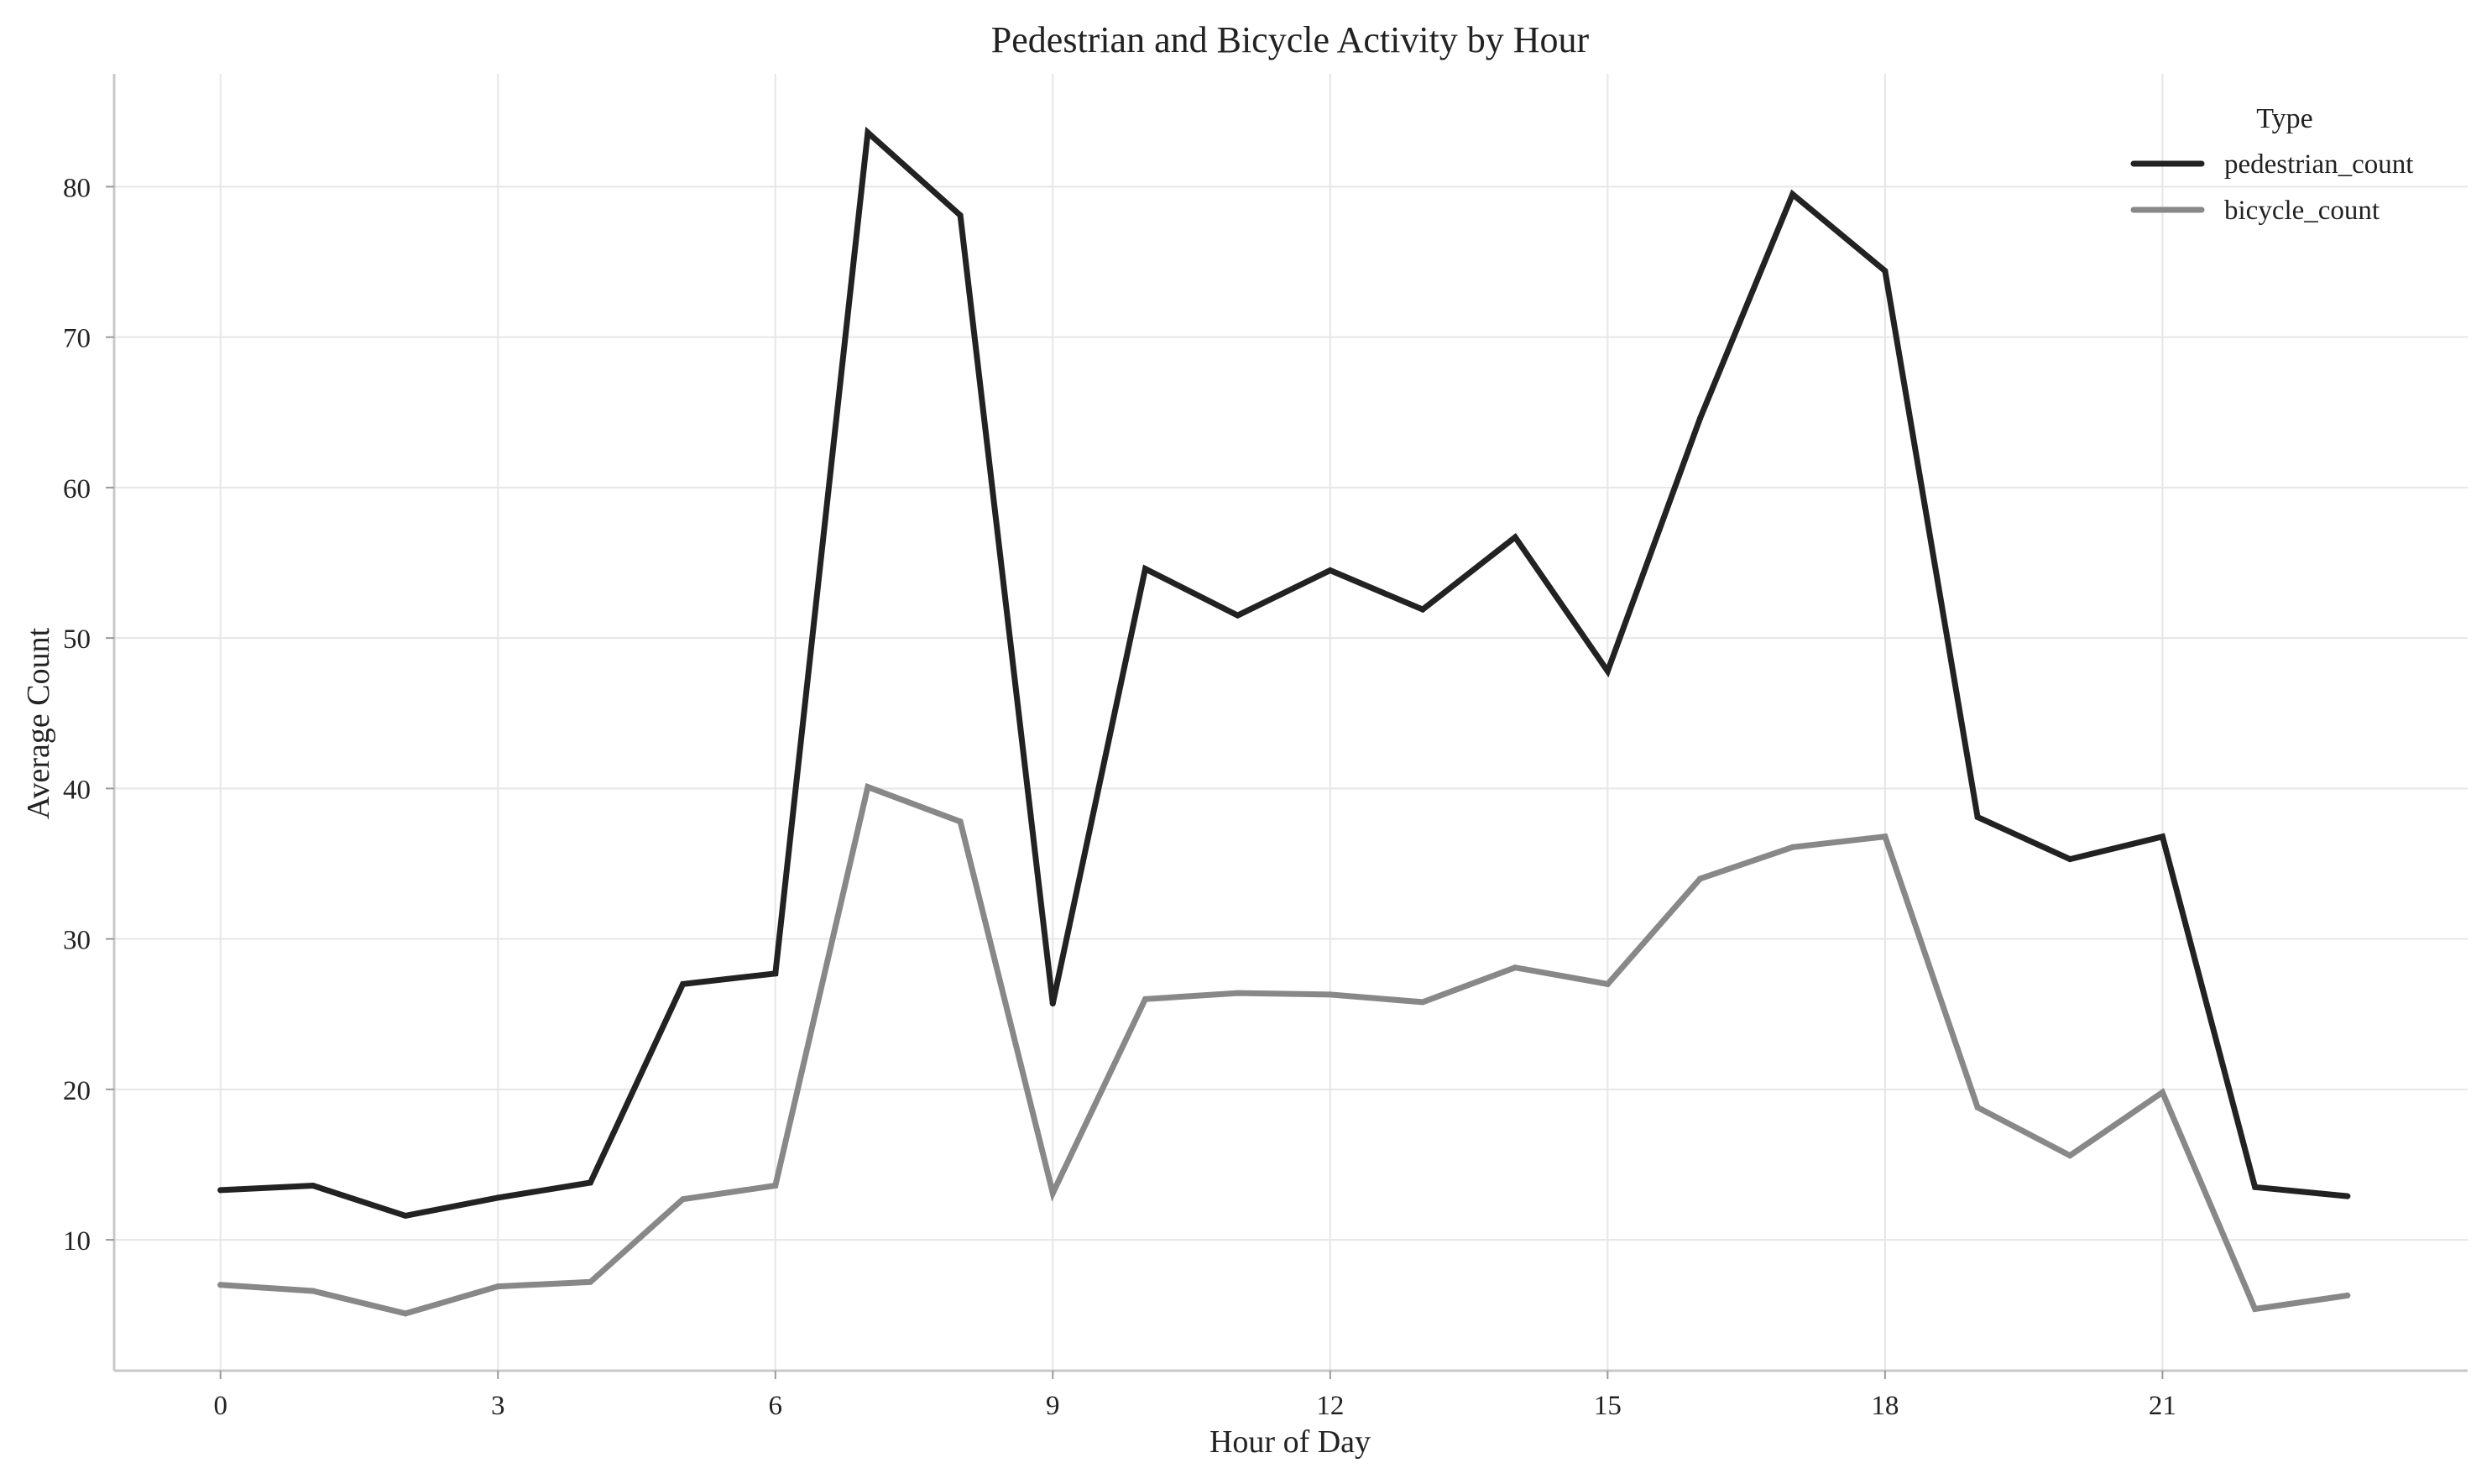 Image resolution: width=2492 pixels, height=1484 pixels. Describe the element at coordinates (77, 1091) in the screenshot. I see `y-tick-label: 20` at that location.